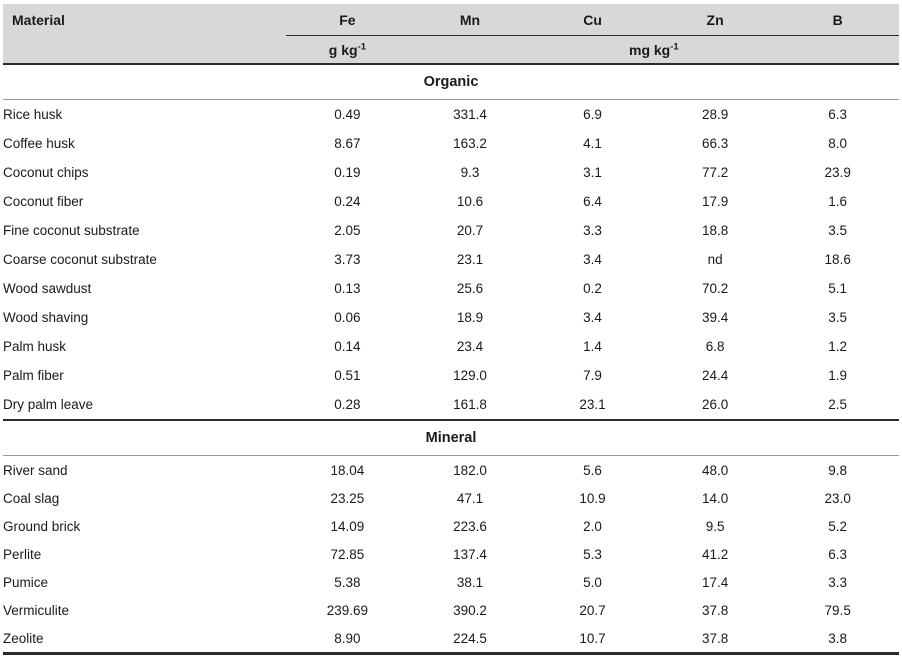 This screenshot has height=660, width=902. What do you see at coordinates (470, 288) in the screenshot?
I see `value-cell: 25.6` at bounding box center [470, 288].